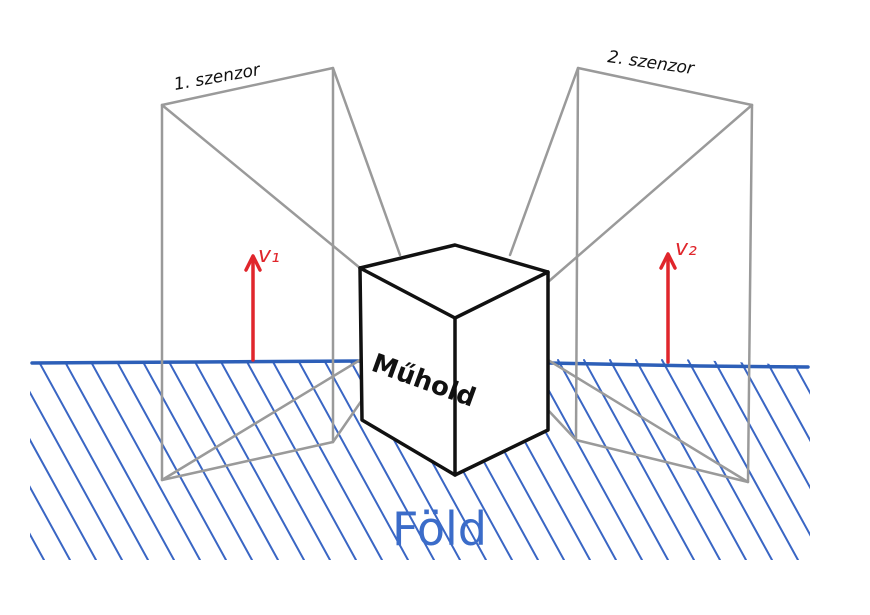 The image size is (870, 615). I want to click on ground-line, so click(196, 362).